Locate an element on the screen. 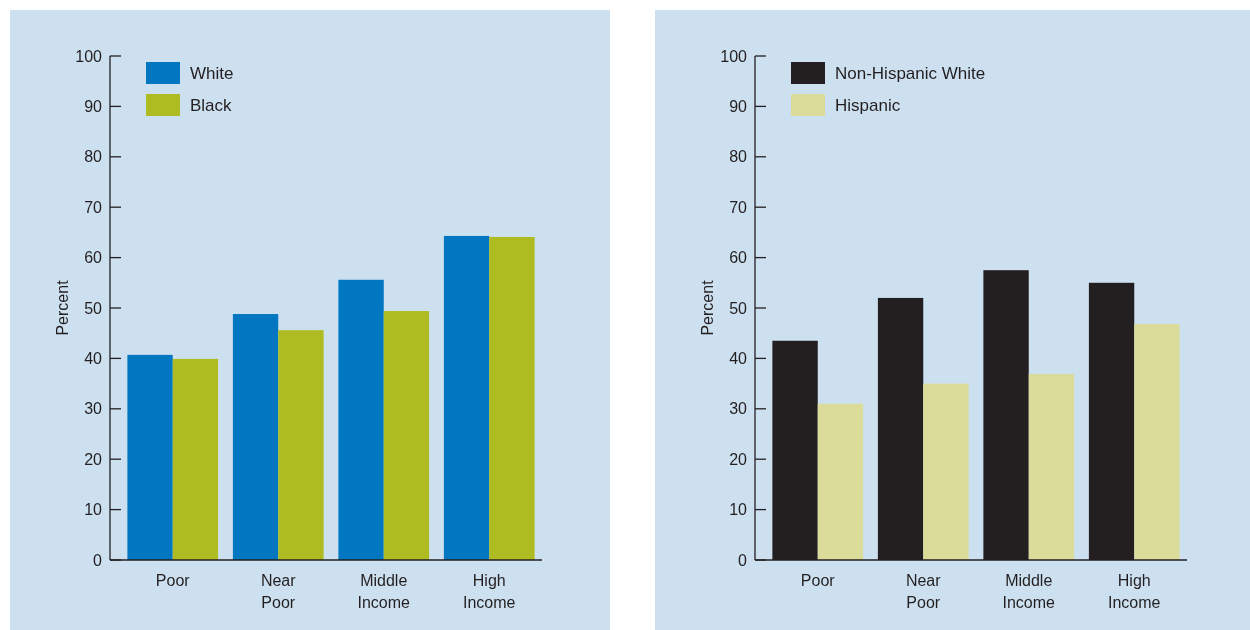  legend-label: Hispanic is located at coordinates (868, 105).